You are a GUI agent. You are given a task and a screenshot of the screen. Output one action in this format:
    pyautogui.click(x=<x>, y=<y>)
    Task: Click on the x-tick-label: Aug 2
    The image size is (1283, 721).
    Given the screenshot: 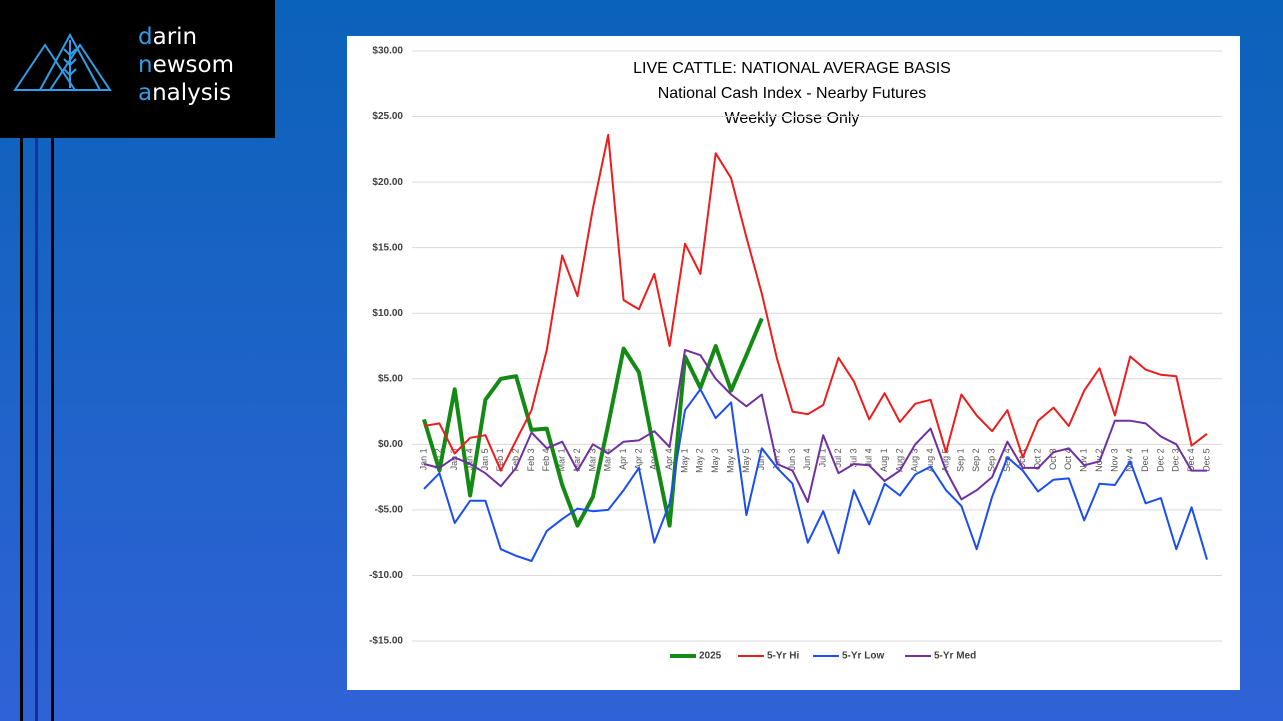 What is the action you would take?
    pyautogui.click(x=899, y=460)
    